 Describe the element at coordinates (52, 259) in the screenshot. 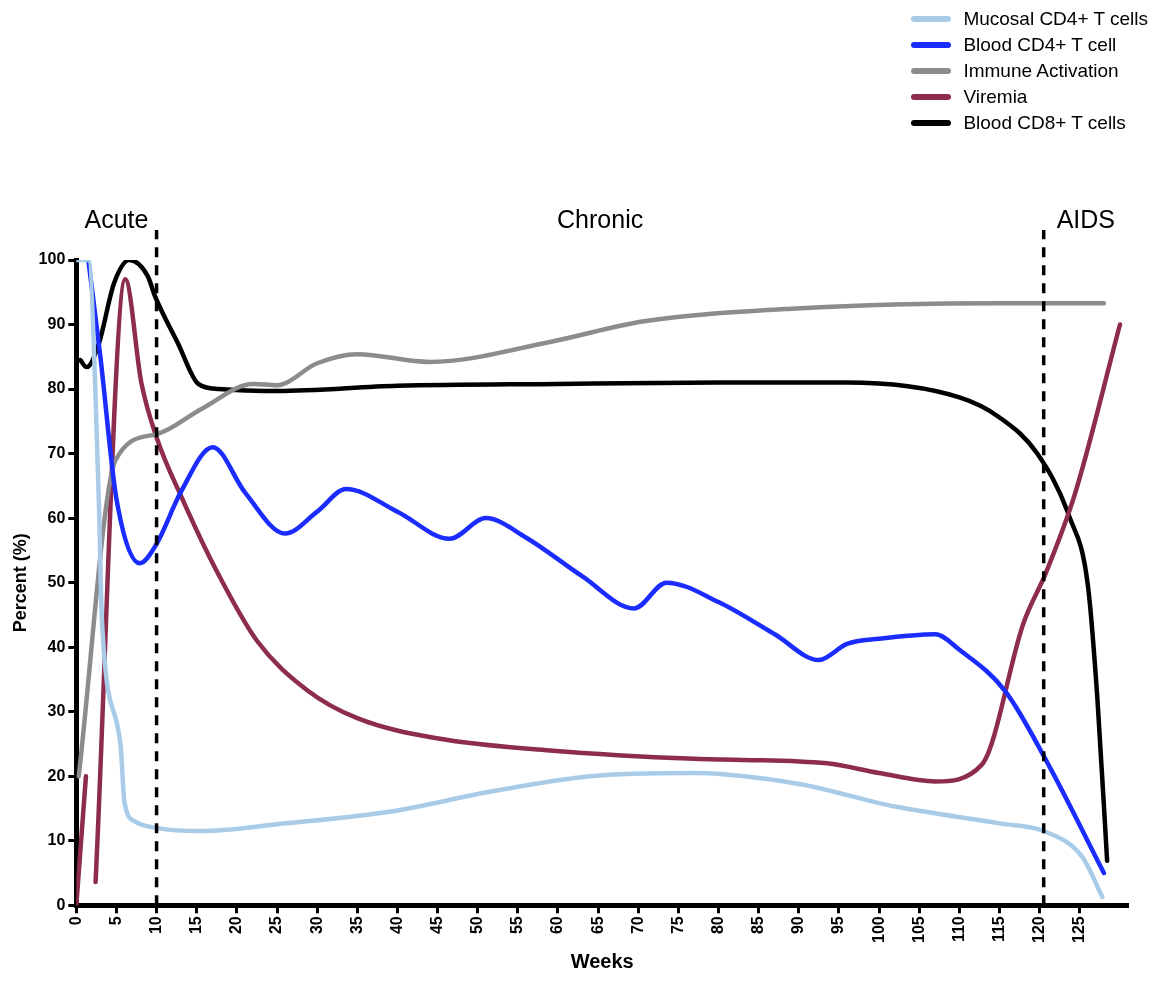

I see `y-tick-label: 100` at that location.